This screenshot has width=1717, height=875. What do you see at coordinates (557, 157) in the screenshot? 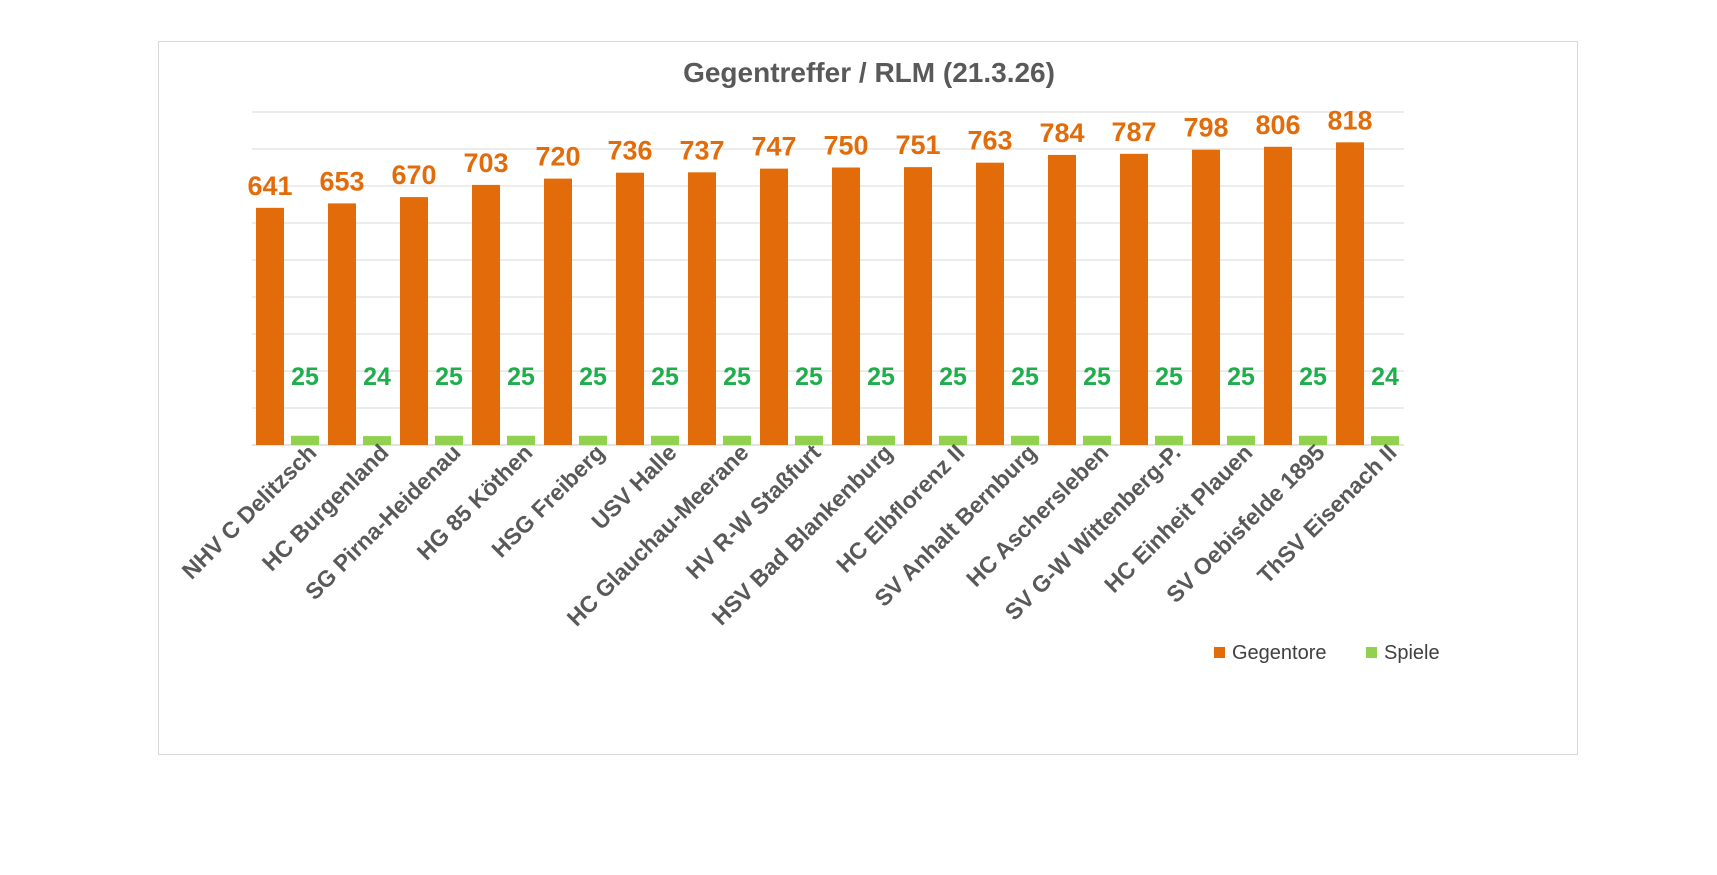
I see `data-label-gegentore: 720` at bounding box center [557, 157].